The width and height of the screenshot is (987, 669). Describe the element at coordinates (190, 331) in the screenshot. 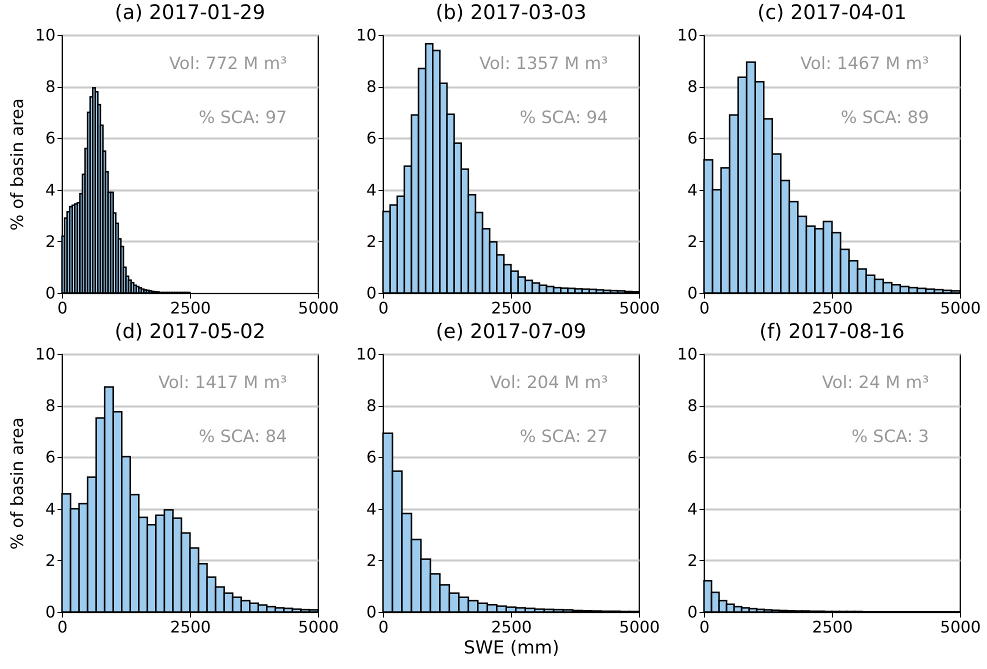

I see `chart-title: (d) 2017-05-02` at that location.